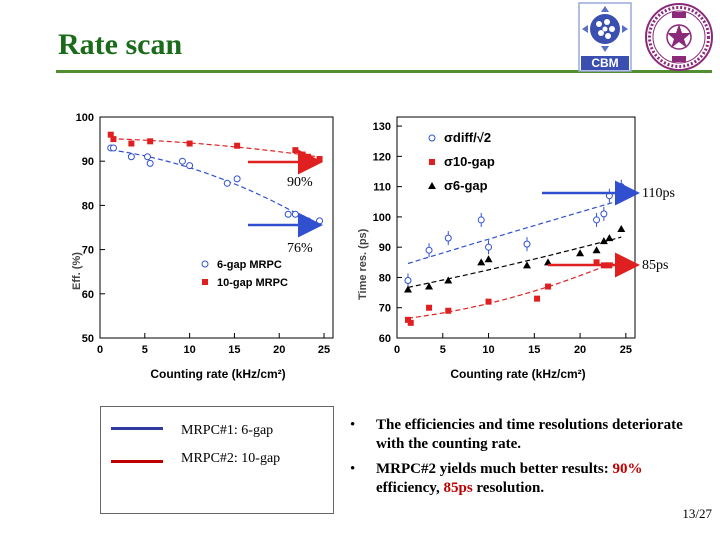 This screenshot has width=720, height=540. What do you see at coordinates (469, 161) in the screenshot?
I see `legend-label: σ10-gap` at bounding box center [469, 161].